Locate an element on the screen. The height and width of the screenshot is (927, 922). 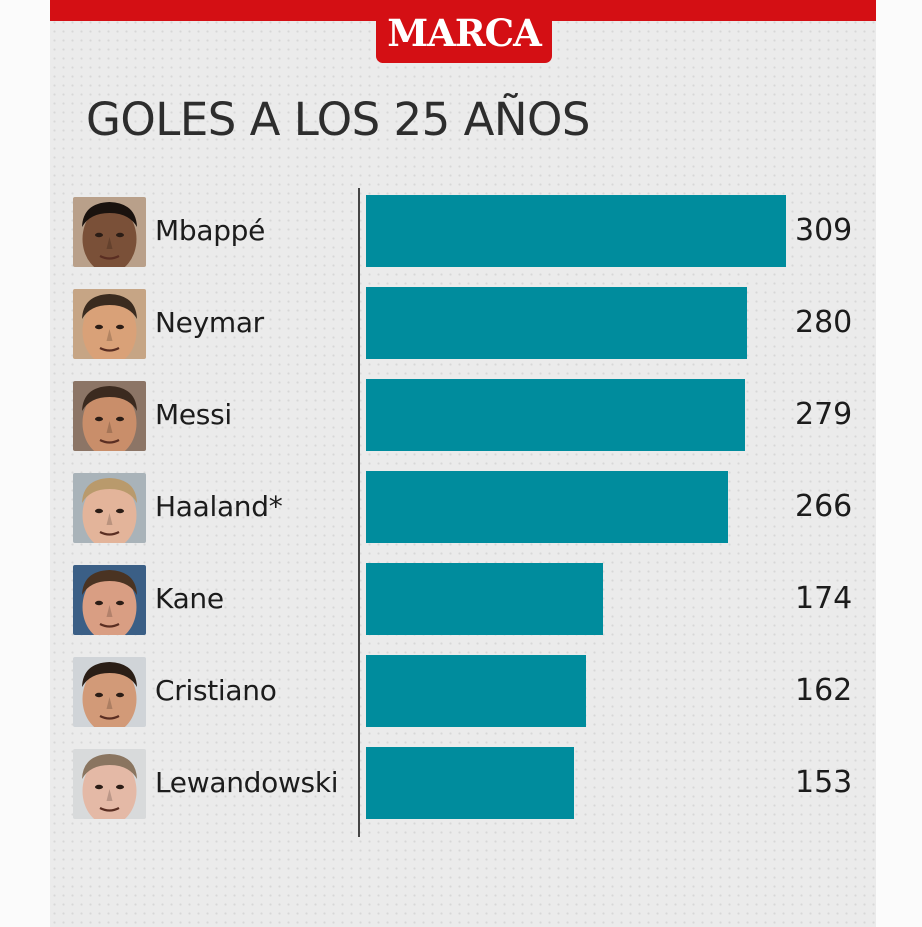
goals-value-label: 266 is located at coordinates (824, 506).